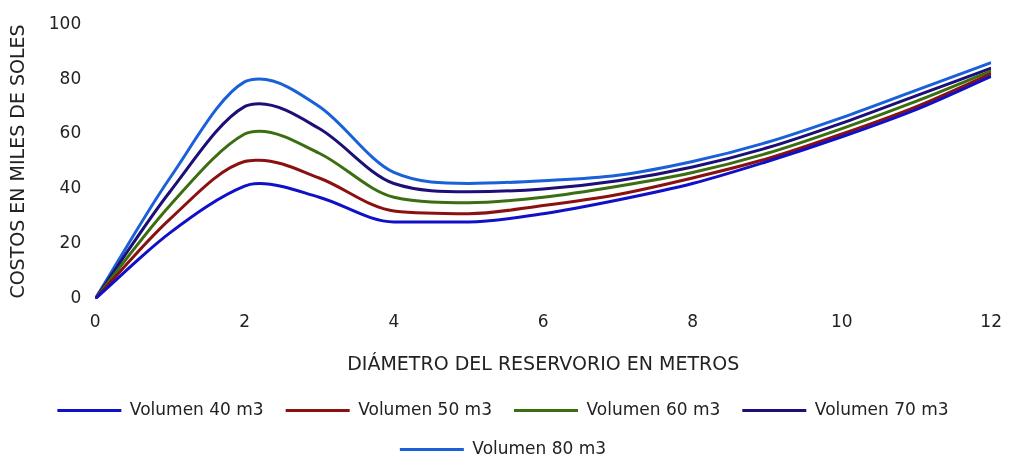 The image size is (1016, 472). I want to click on y-tick-label: 80, so click(70, 77).